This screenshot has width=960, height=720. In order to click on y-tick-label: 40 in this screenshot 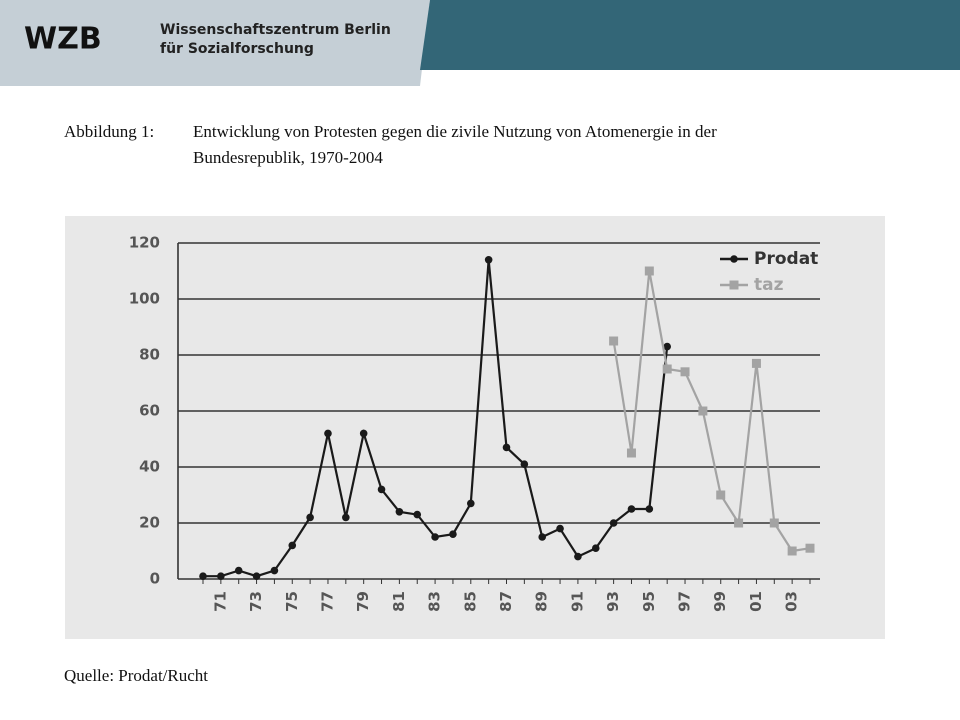, I will do `click(149, 467)`.